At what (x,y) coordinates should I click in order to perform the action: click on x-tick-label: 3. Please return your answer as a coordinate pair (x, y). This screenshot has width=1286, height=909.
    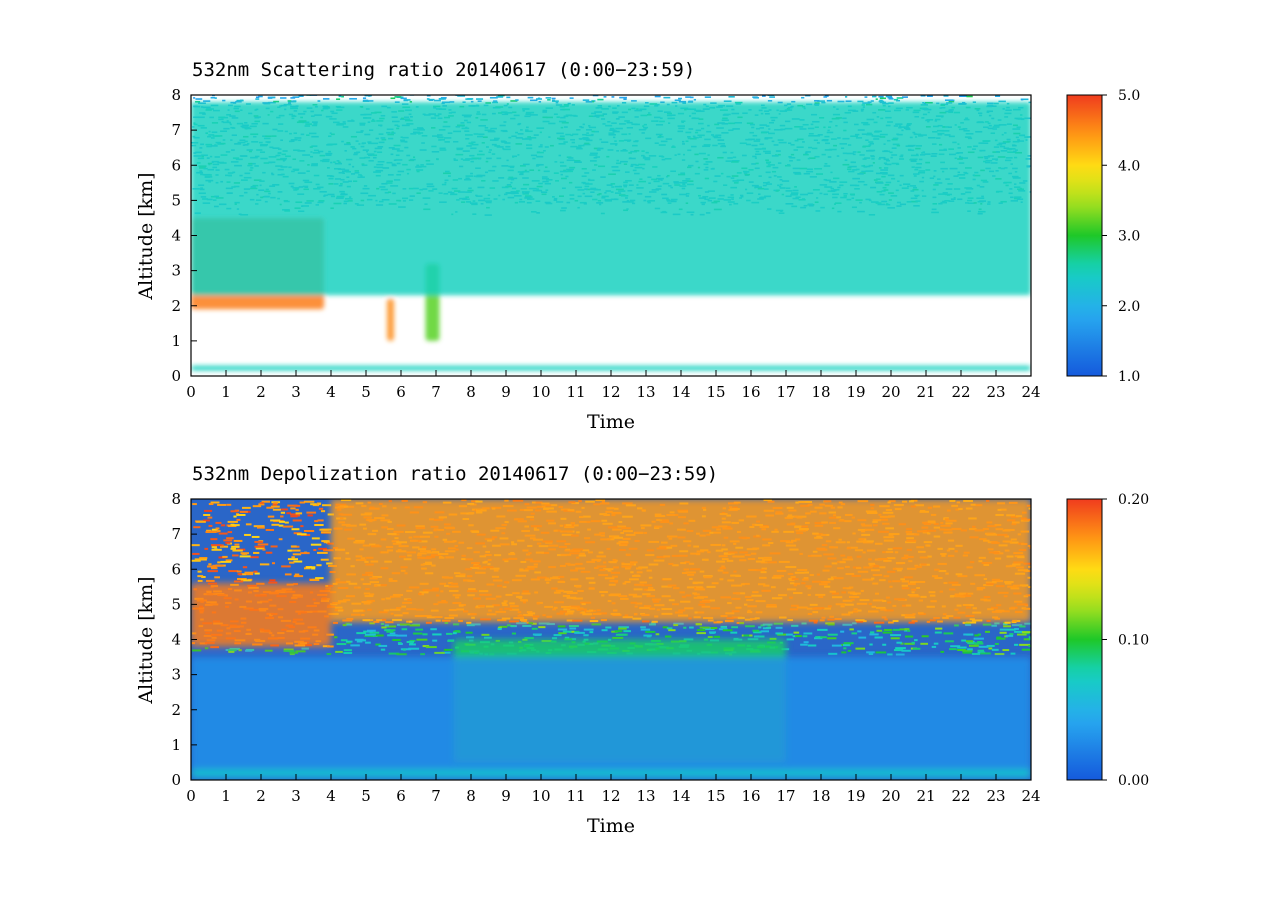
    Looking at the image, I should click on (296, 392).